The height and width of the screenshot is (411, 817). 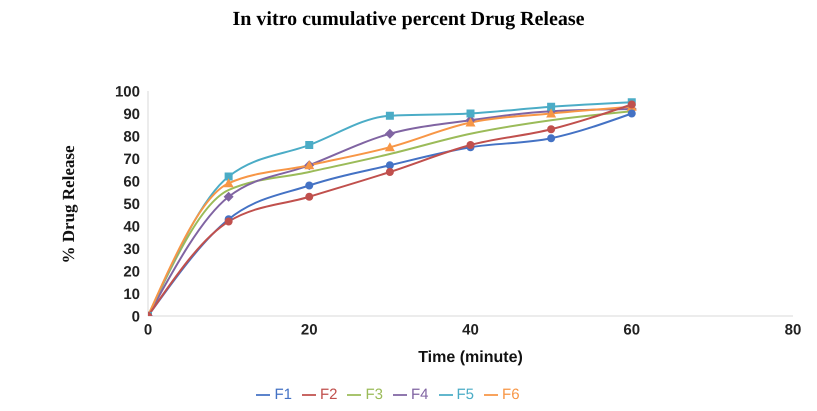 What do you see at coordinates (465, 394) in the screenshot?
I see `legend-label: F5` at bounding box center [465, 394].